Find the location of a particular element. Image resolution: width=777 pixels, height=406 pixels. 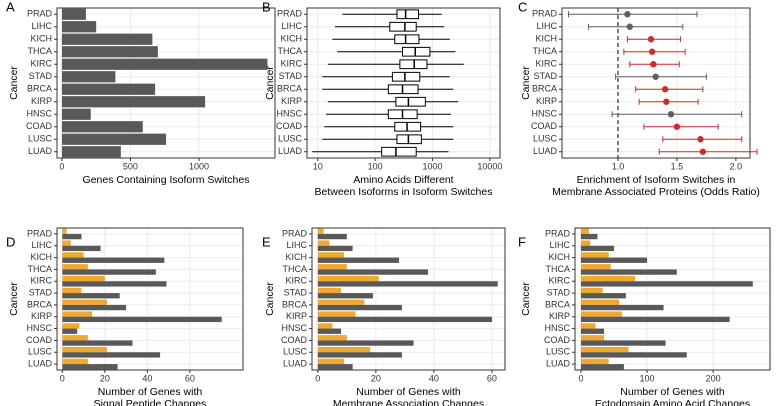

x-axis-title: Ectodomain Amino Acid Changes is located at coordinates (672, 402).